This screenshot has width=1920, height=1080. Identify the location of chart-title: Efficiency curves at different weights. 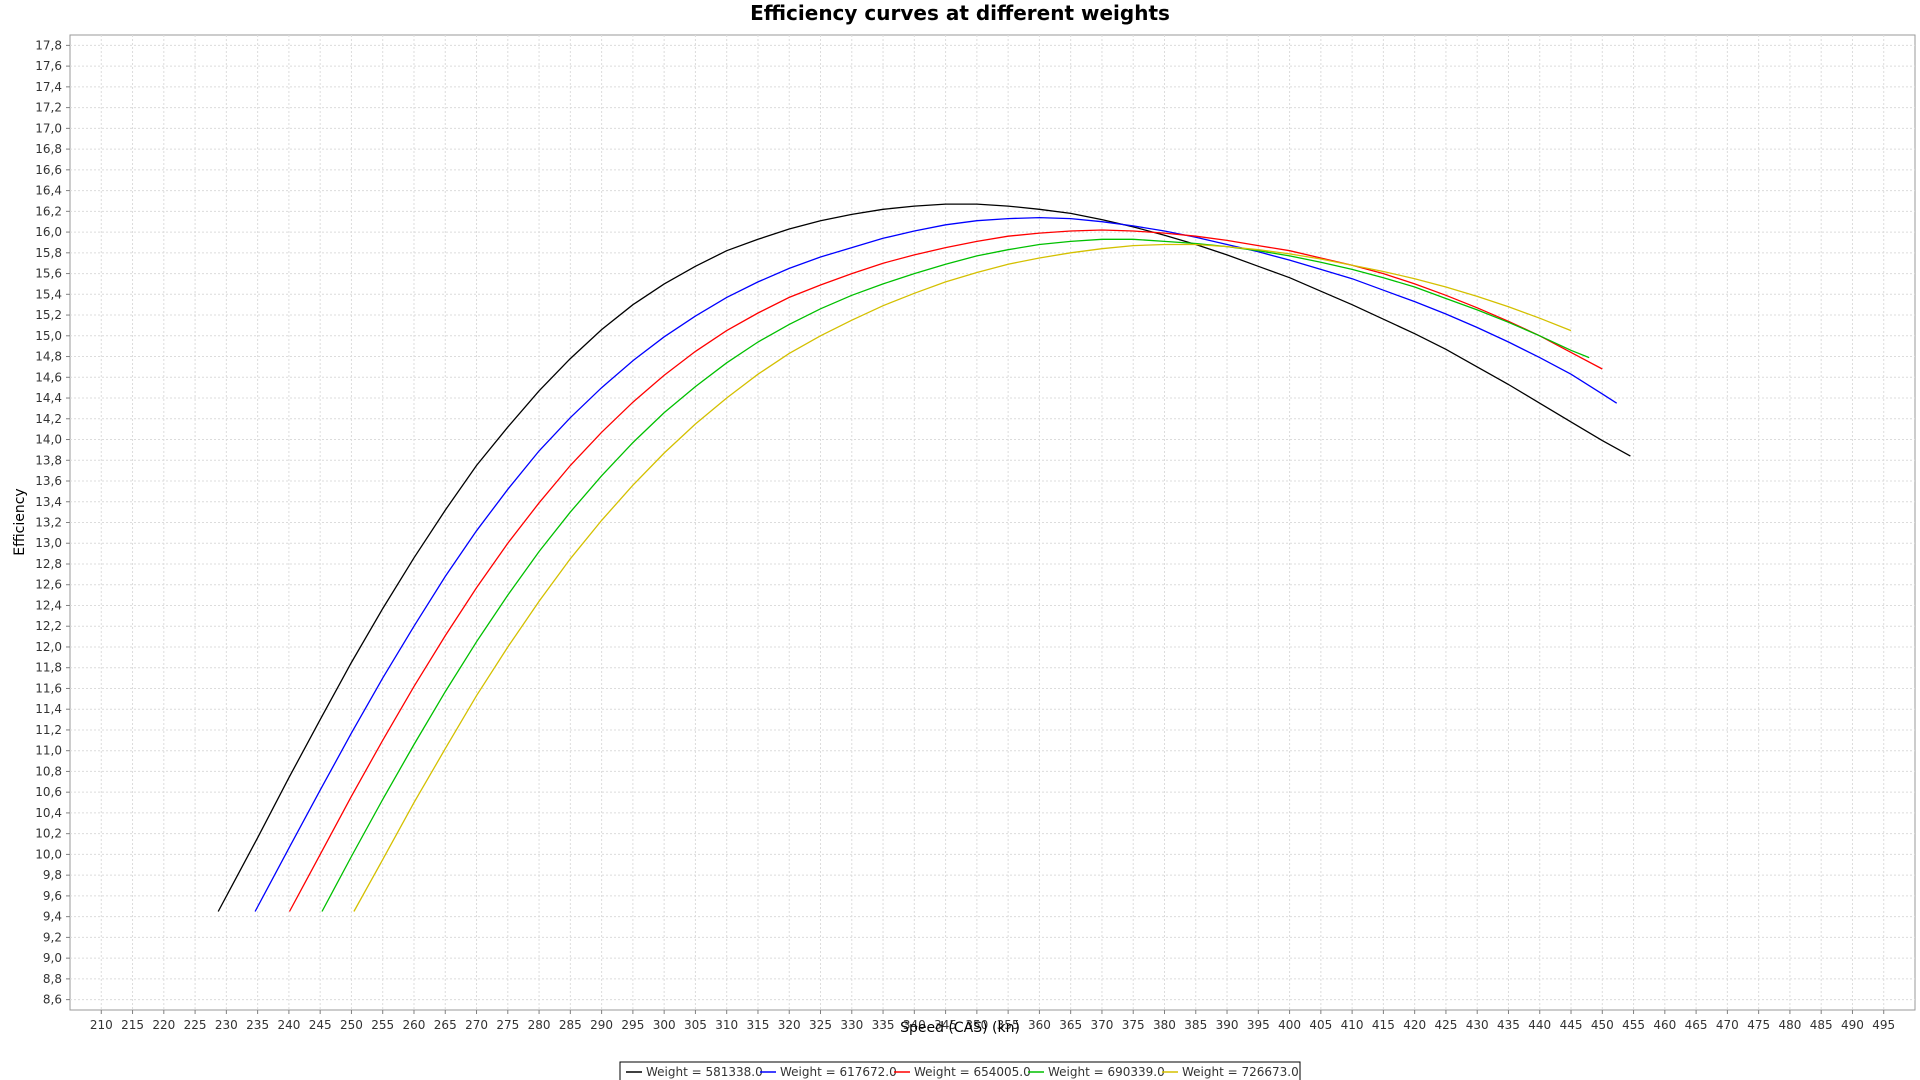
(960, 13).